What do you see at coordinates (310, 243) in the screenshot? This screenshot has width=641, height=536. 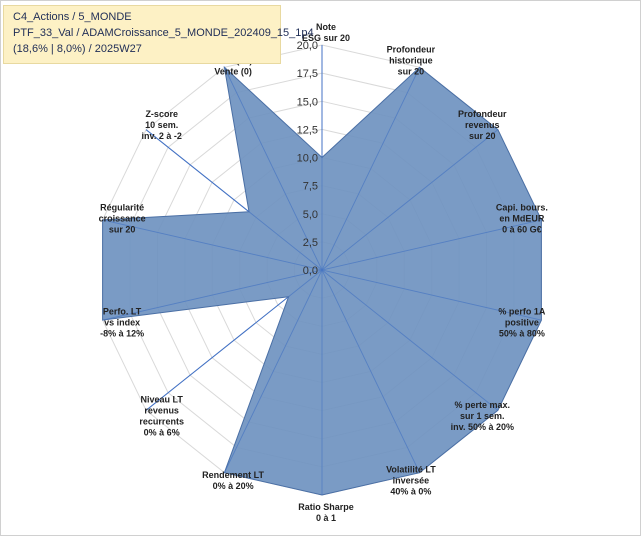 I see `tick-label: 2,5` at bounding box center [310, 243].